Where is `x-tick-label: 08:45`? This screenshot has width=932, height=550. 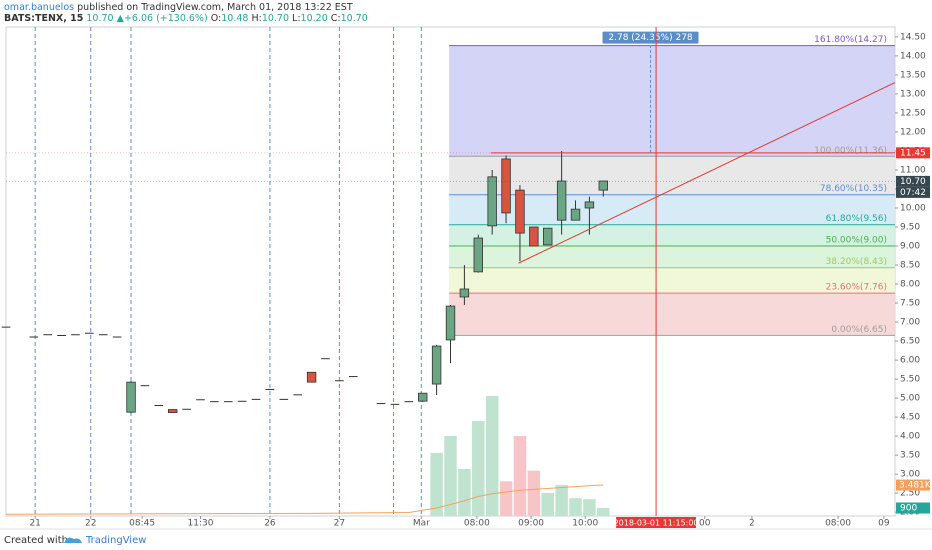 x-tick-label: 08:45 is located at coordinates (142, 524).